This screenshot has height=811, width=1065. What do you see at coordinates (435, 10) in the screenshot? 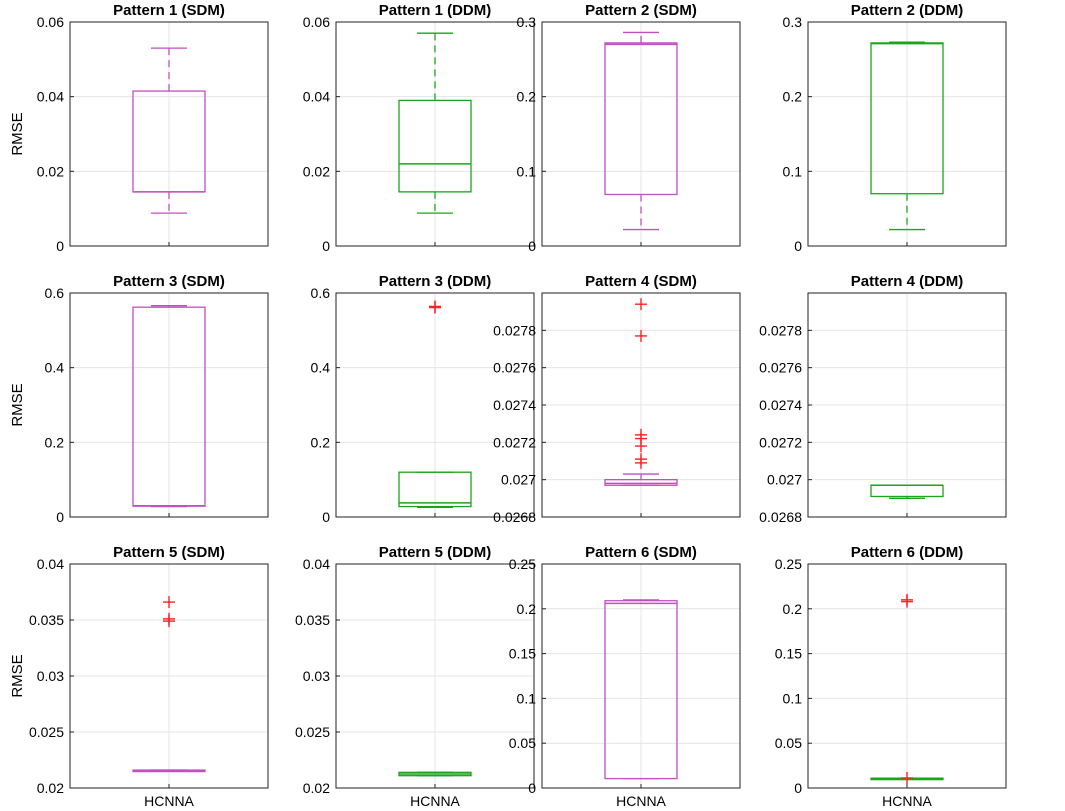
I see `subplot-title: Pattern 1 (DDM)` at bounding box center [435, 10].